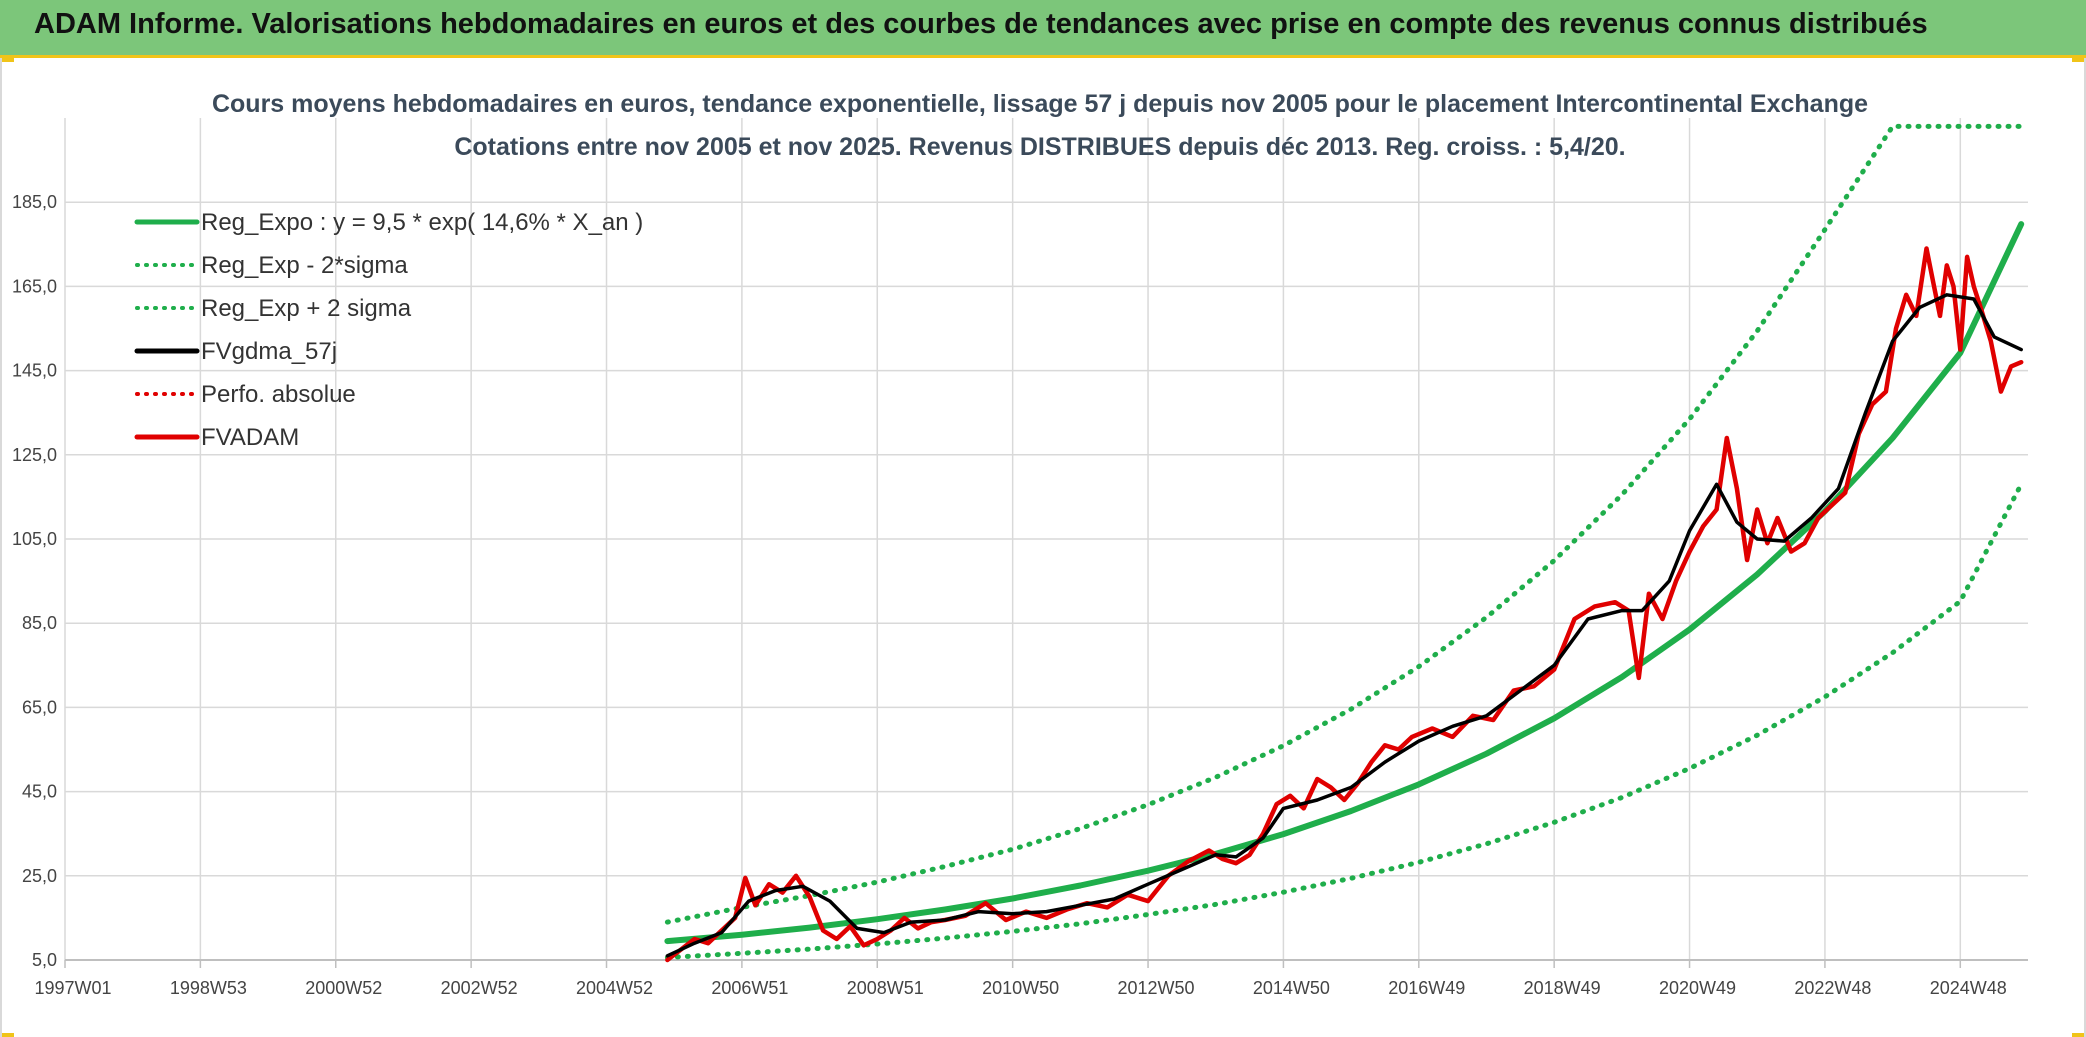  Describe the element at coordinates (1020, 988) in the screenshot. I see `x-tick-label: 2010W50` at that location.